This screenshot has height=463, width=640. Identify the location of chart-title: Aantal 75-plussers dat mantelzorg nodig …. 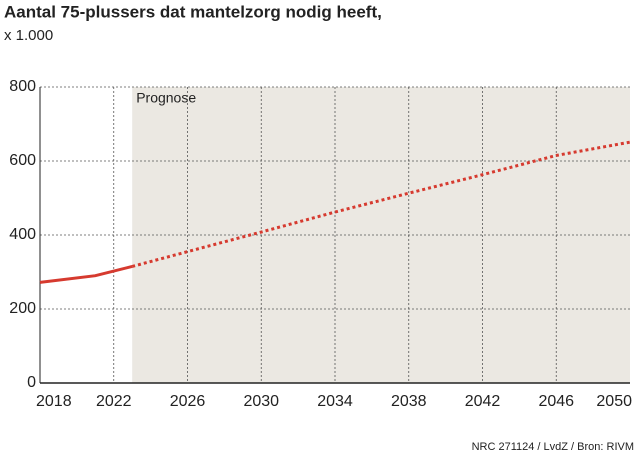
(193, 11).